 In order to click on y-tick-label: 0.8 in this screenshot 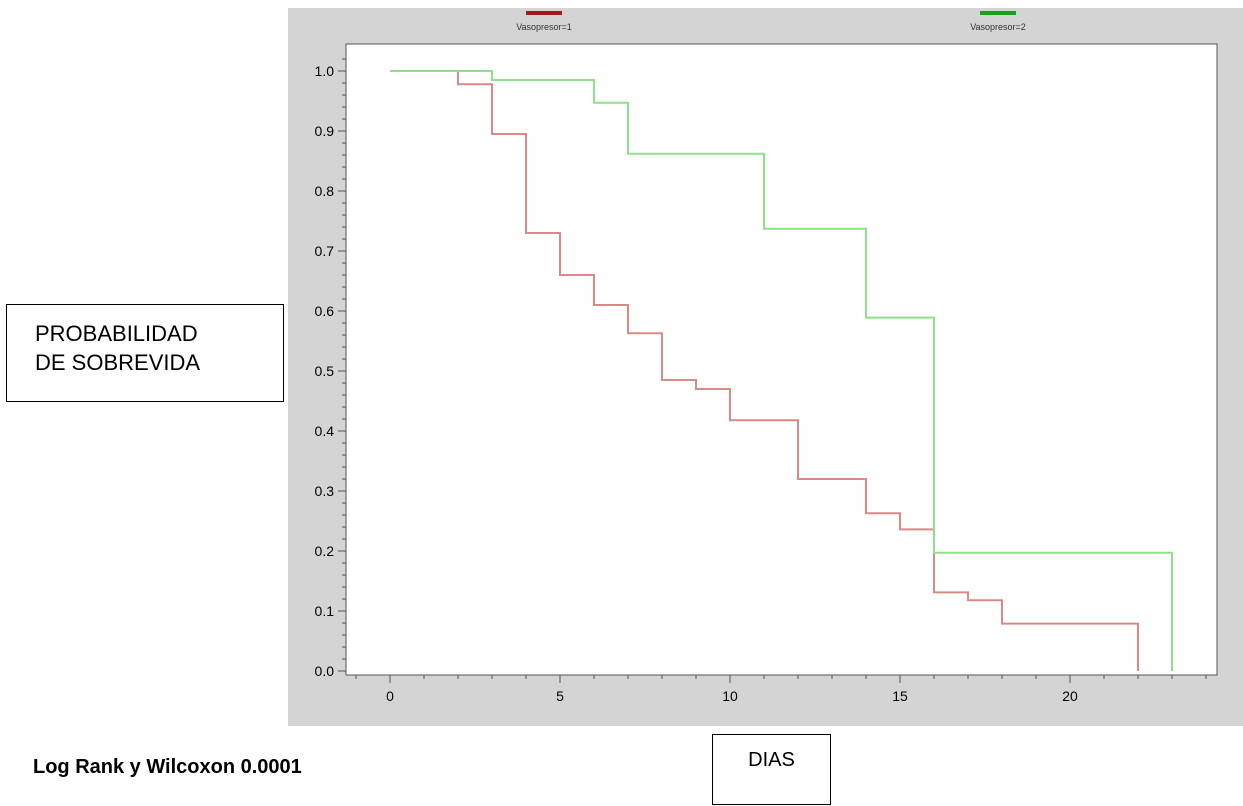, I will do `click(325, 191)`.